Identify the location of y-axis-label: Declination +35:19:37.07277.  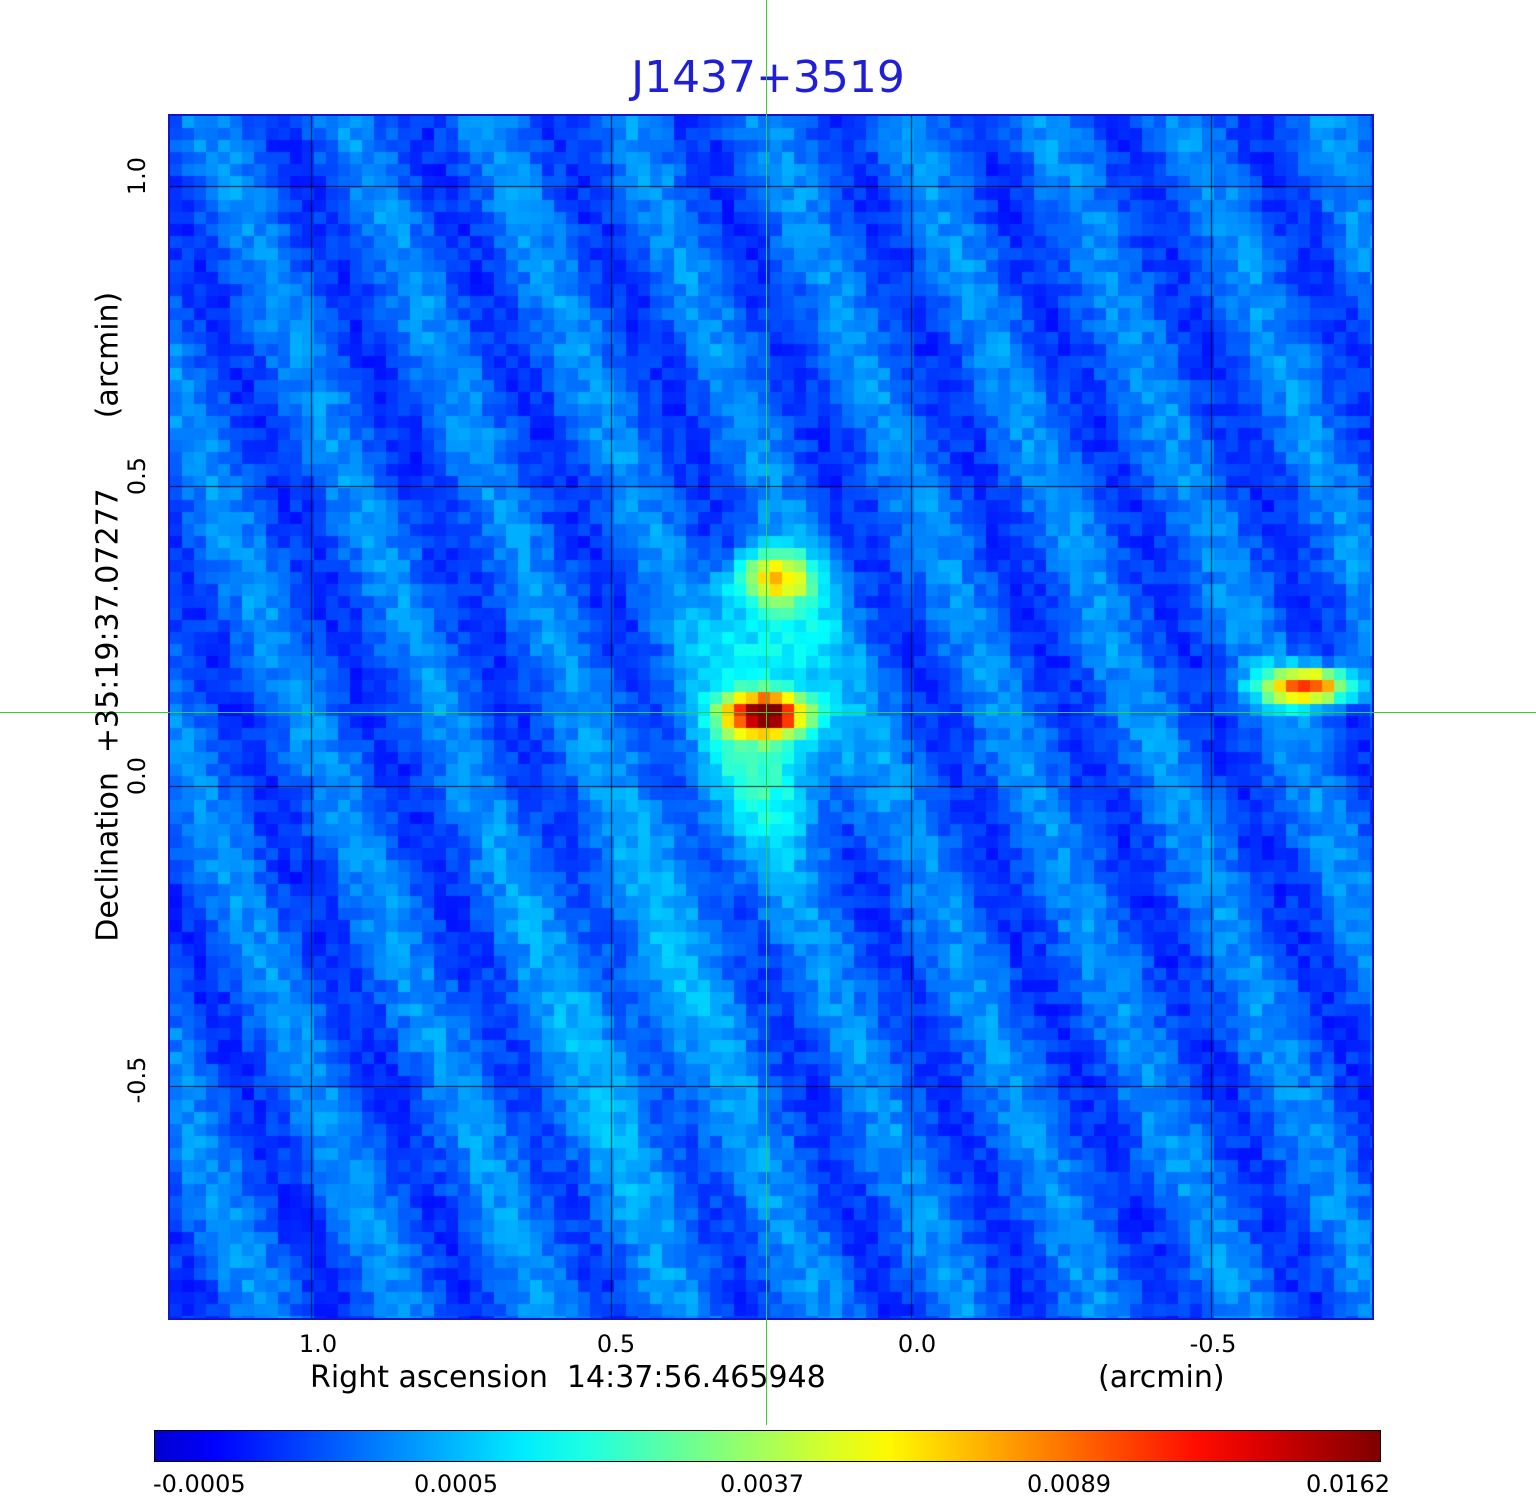
(108, 715).